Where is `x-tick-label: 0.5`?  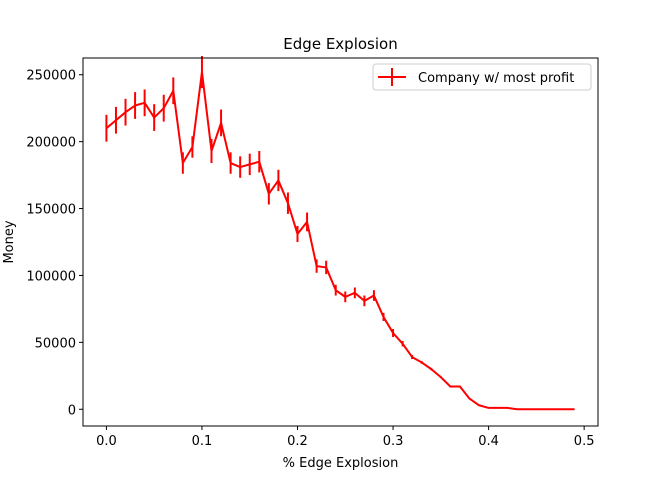 x-tick-label: 0.5 is located at coordinates (584, 441).